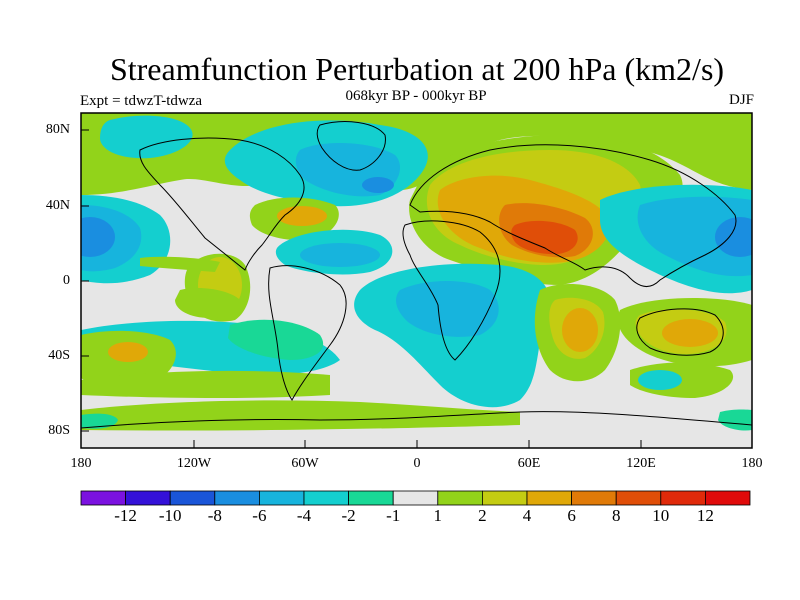 The height and width of the screenshot is (600, 800). What do you see at coordinates (416, 96) in the screenshot?
I see `period-label: 068kyr BP - 000kyr BP` at bounding box center [416, 96].